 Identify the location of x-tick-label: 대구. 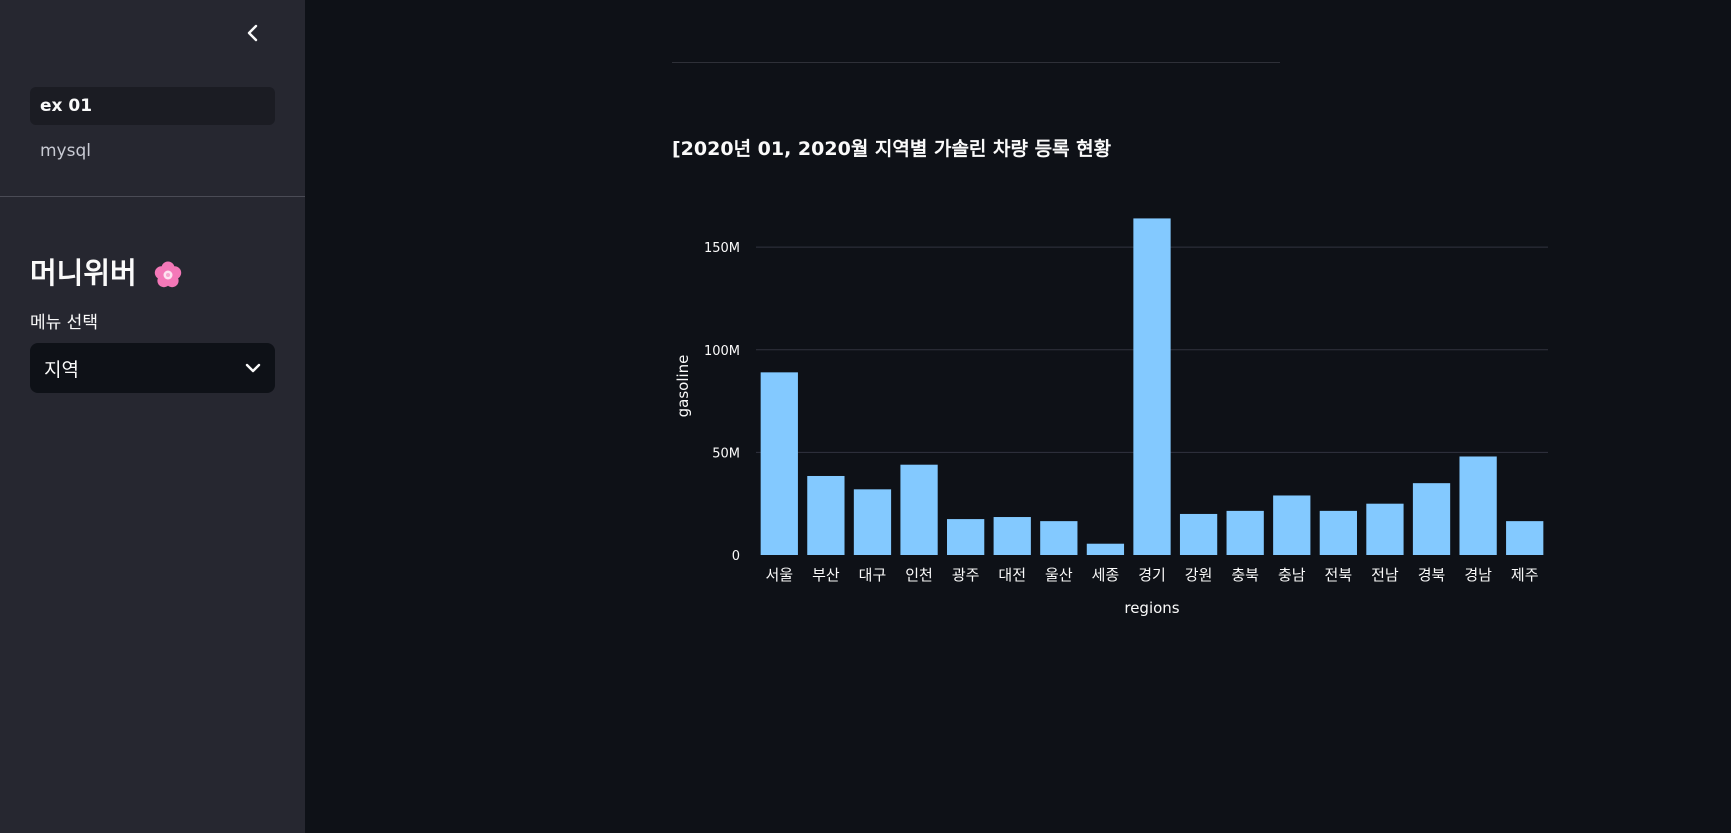
(873, 575).